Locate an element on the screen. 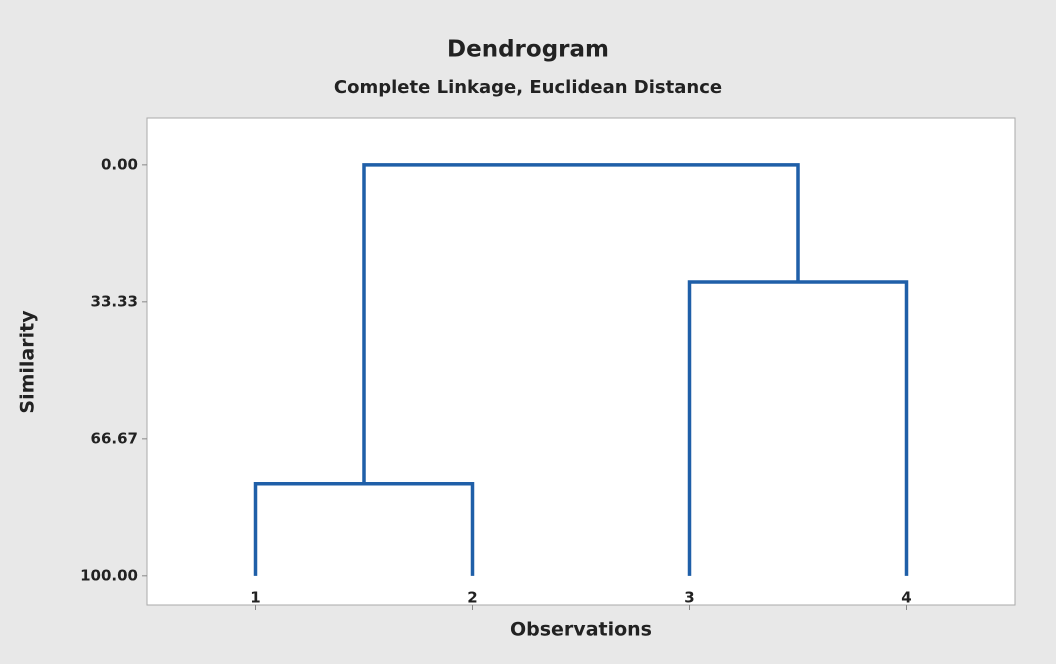 The width and height of the screenshot is (1056, 664). y-tick-label: 0.00 is located at coordinates (119, 164).